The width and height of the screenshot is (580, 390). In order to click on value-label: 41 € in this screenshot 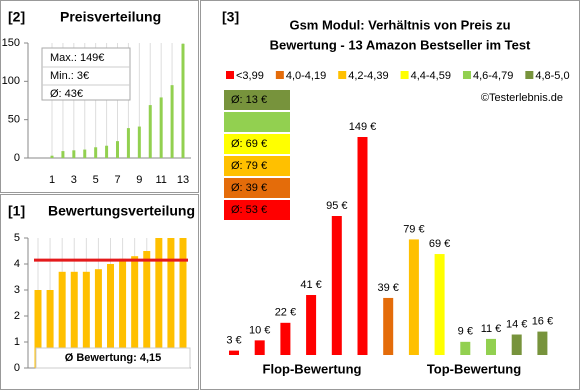, I will do `click(310, 285)`.